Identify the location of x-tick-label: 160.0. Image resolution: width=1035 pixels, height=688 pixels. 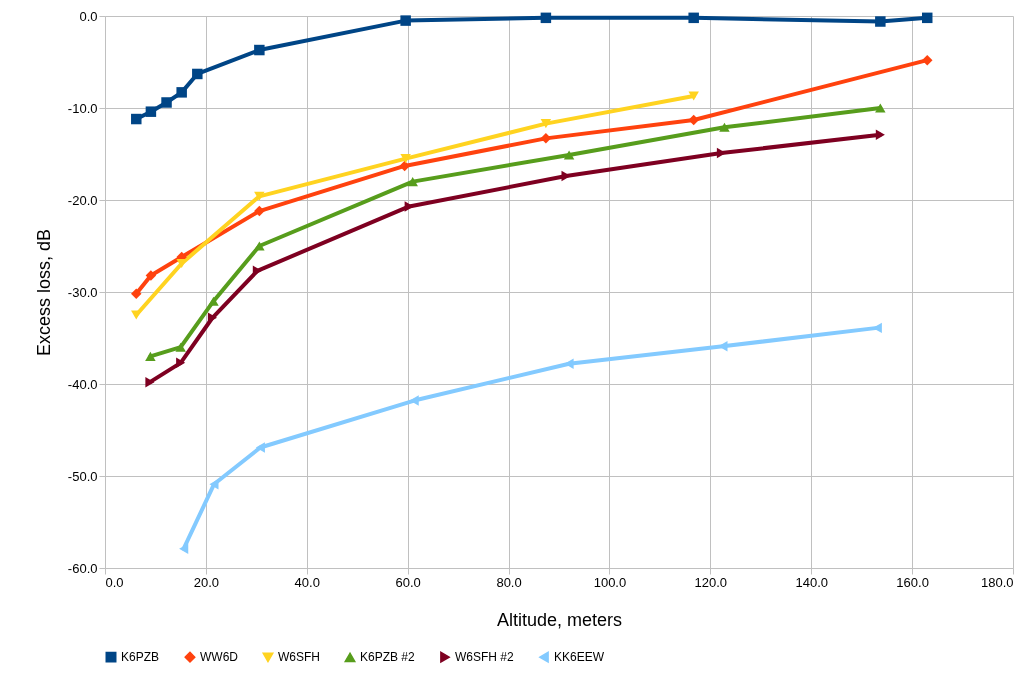
(912, 582).